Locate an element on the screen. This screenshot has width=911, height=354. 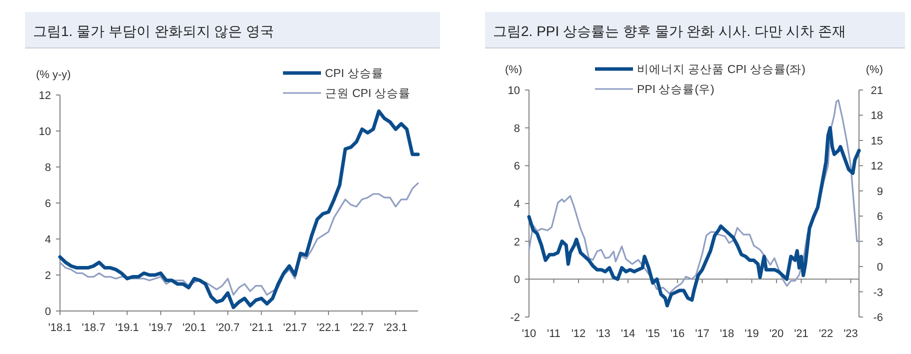
x-tick-label: '17 is located at coordinates (702, 334).